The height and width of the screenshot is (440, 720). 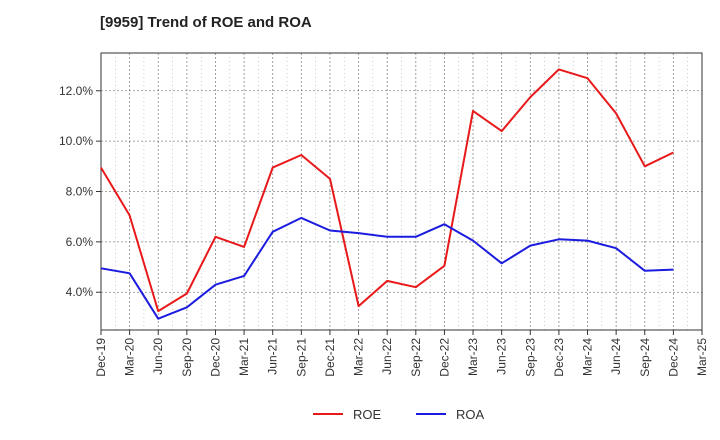 What do you see at coordinates (187, 357) in the screenshot?
I see `x-tick-label: Sep-20` at bounding box center [187, 357].